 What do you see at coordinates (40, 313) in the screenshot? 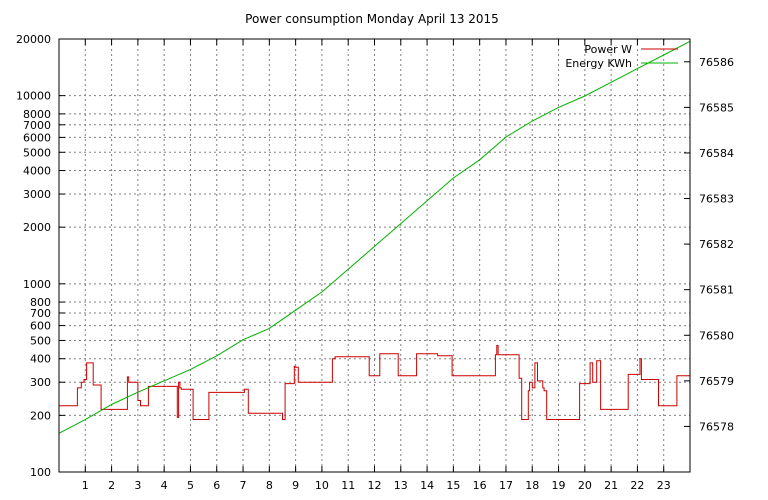
I see `y1-tick-label: 700` at bounding box center [40, 313].